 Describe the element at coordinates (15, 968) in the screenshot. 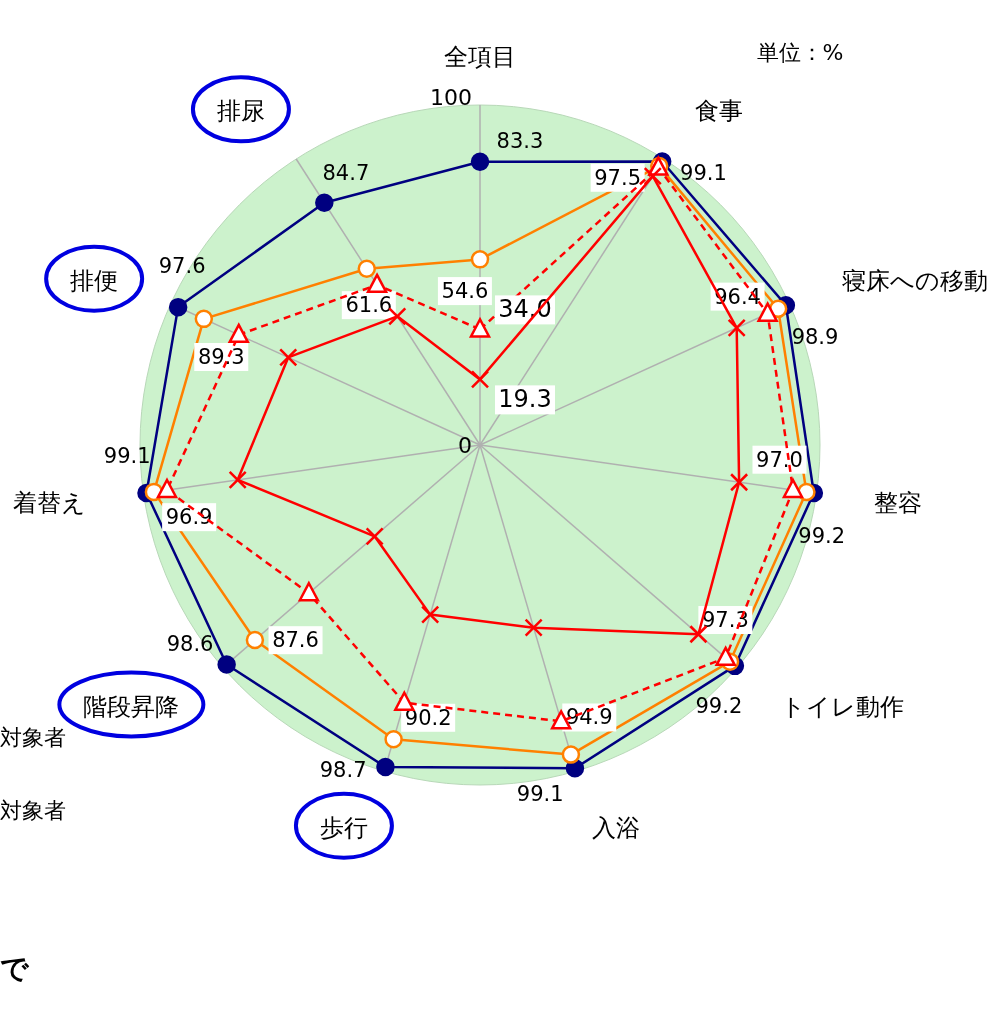

I see `text: で` at that location.